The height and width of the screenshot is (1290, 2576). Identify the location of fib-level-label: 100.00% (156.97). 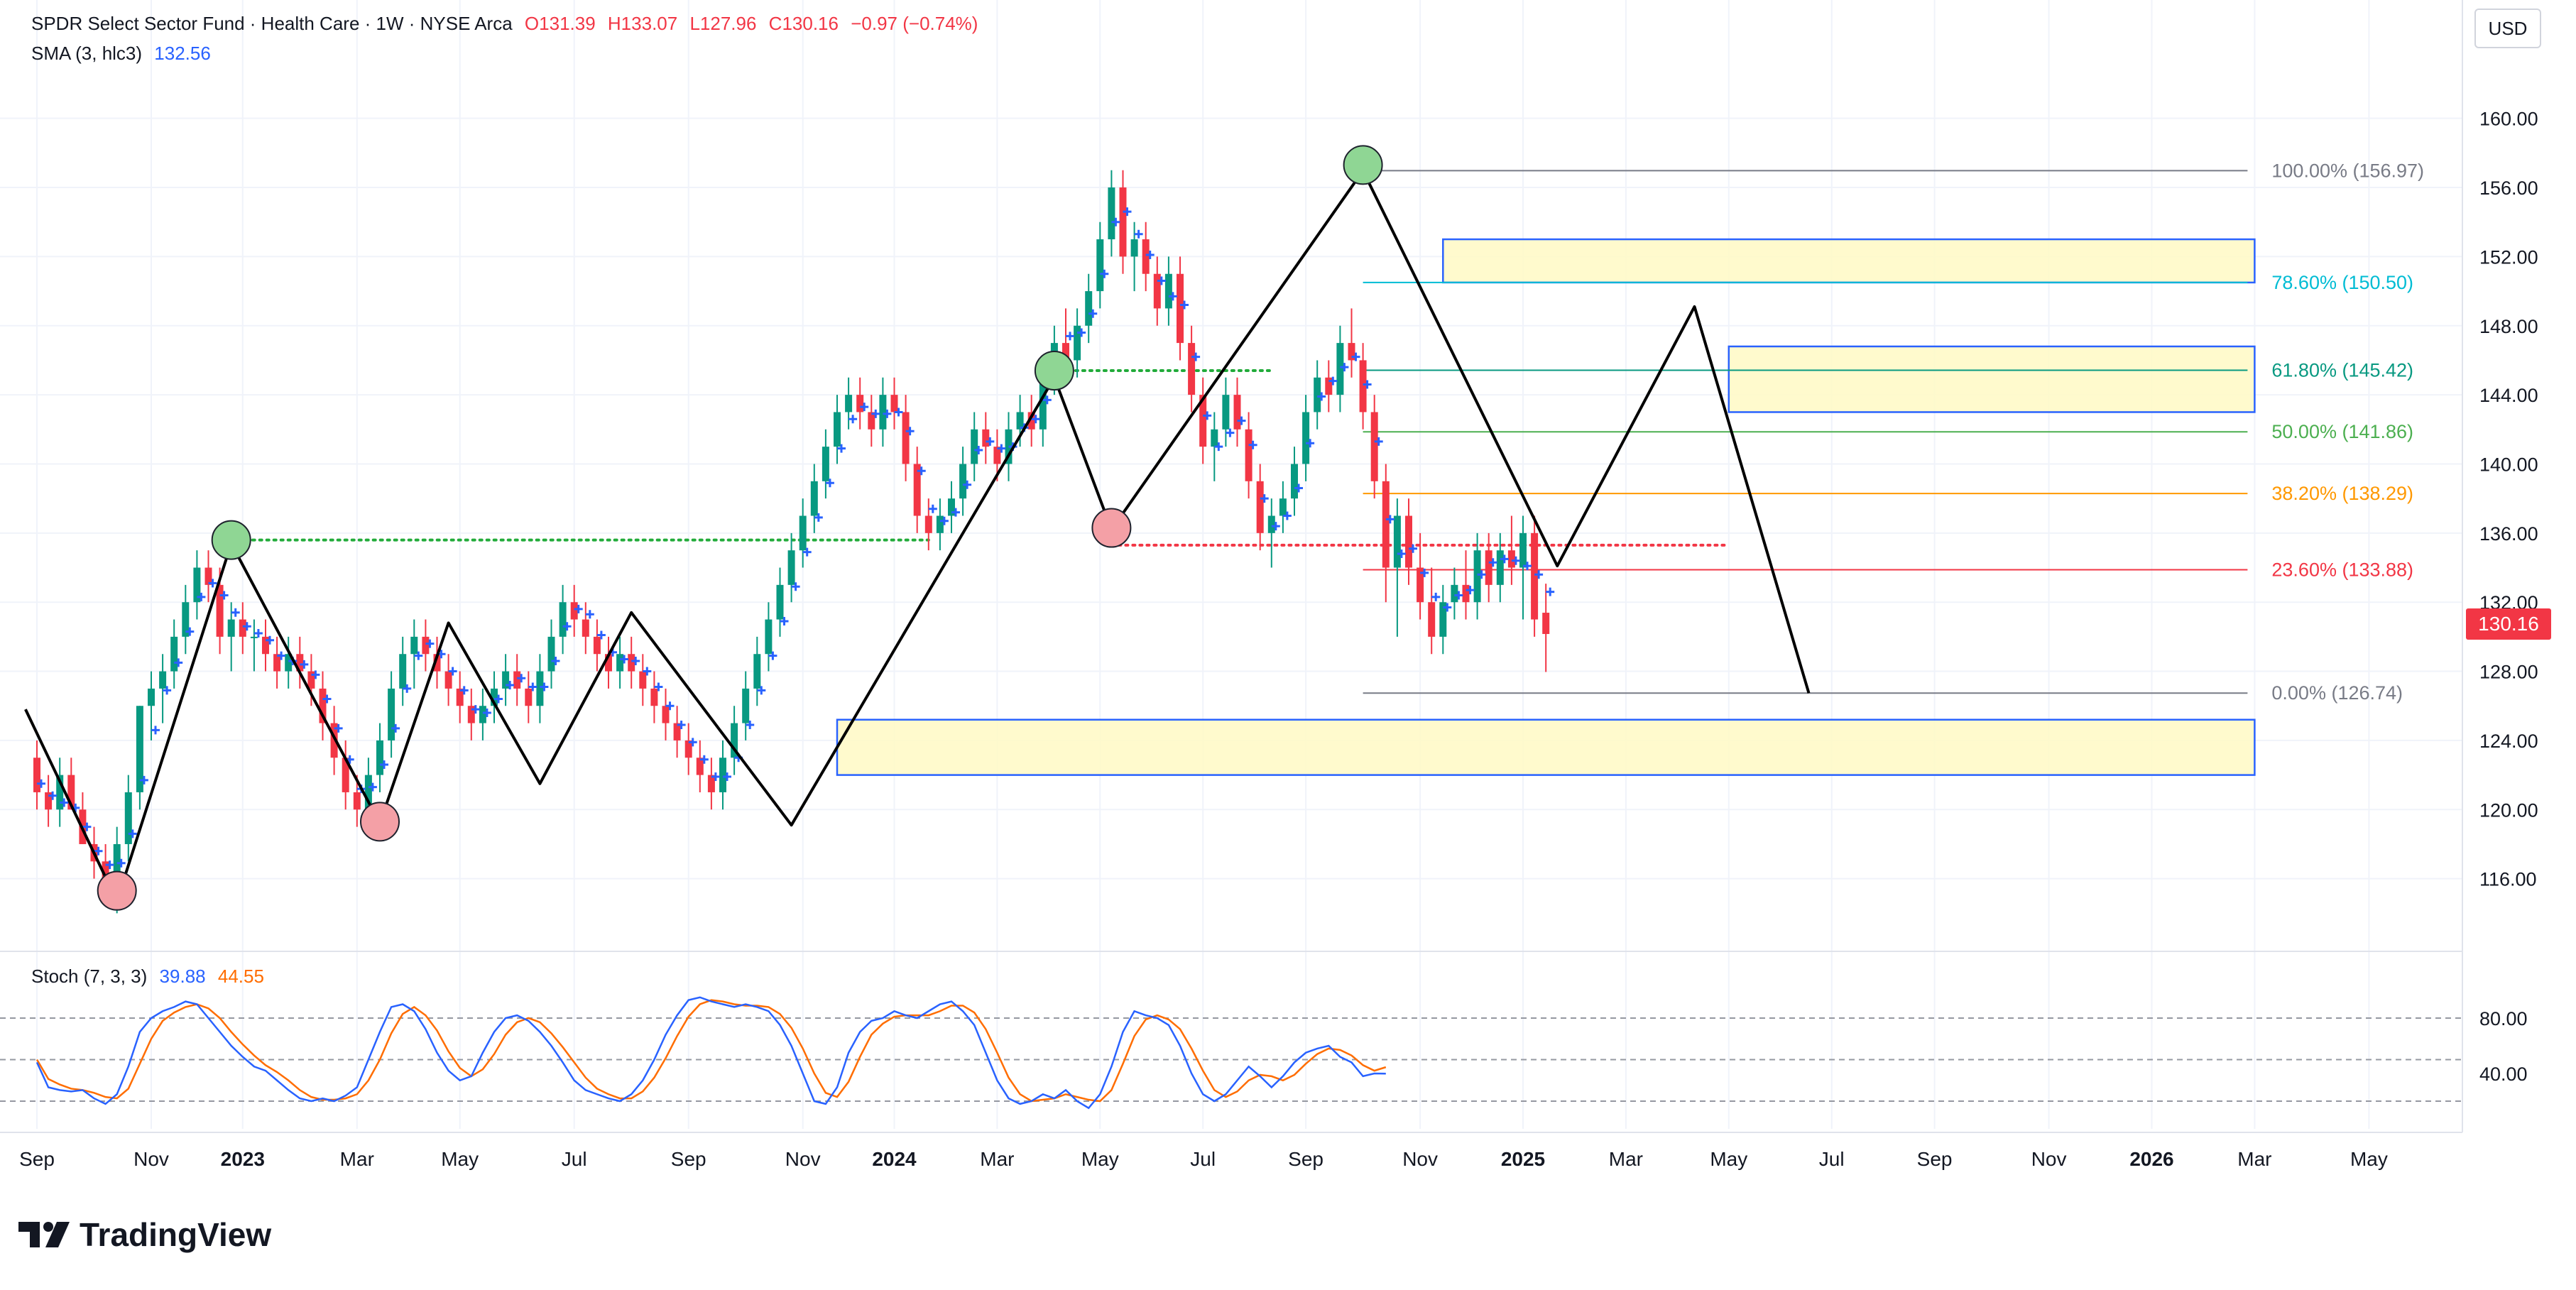
(2347, 170).